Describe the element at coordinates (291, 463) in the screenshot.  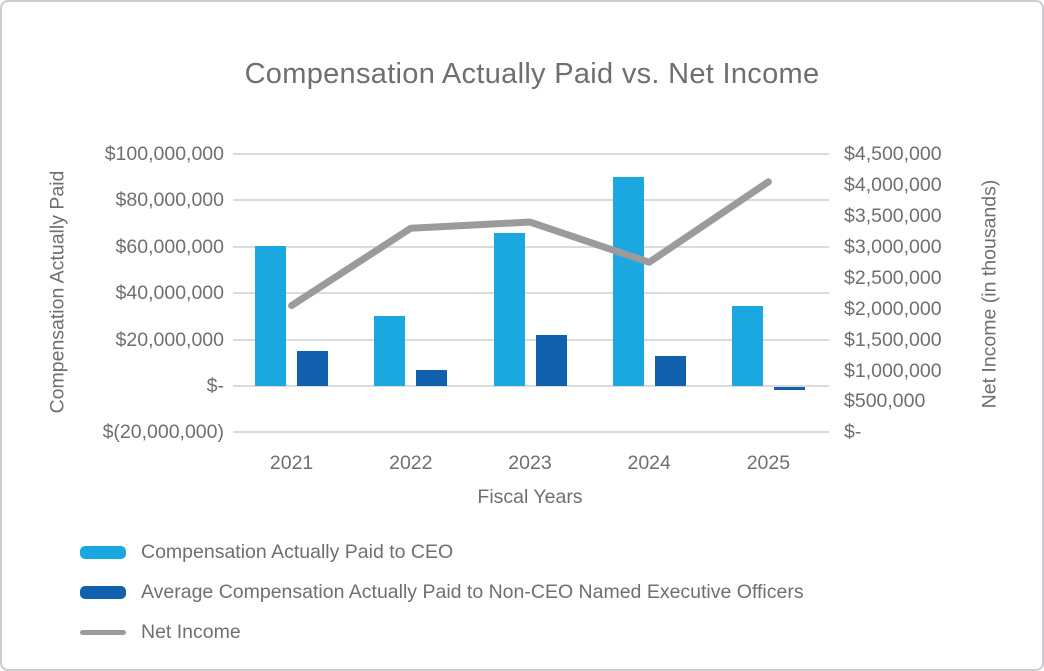
I see `x-axis-tick-label: 2021` at that location.